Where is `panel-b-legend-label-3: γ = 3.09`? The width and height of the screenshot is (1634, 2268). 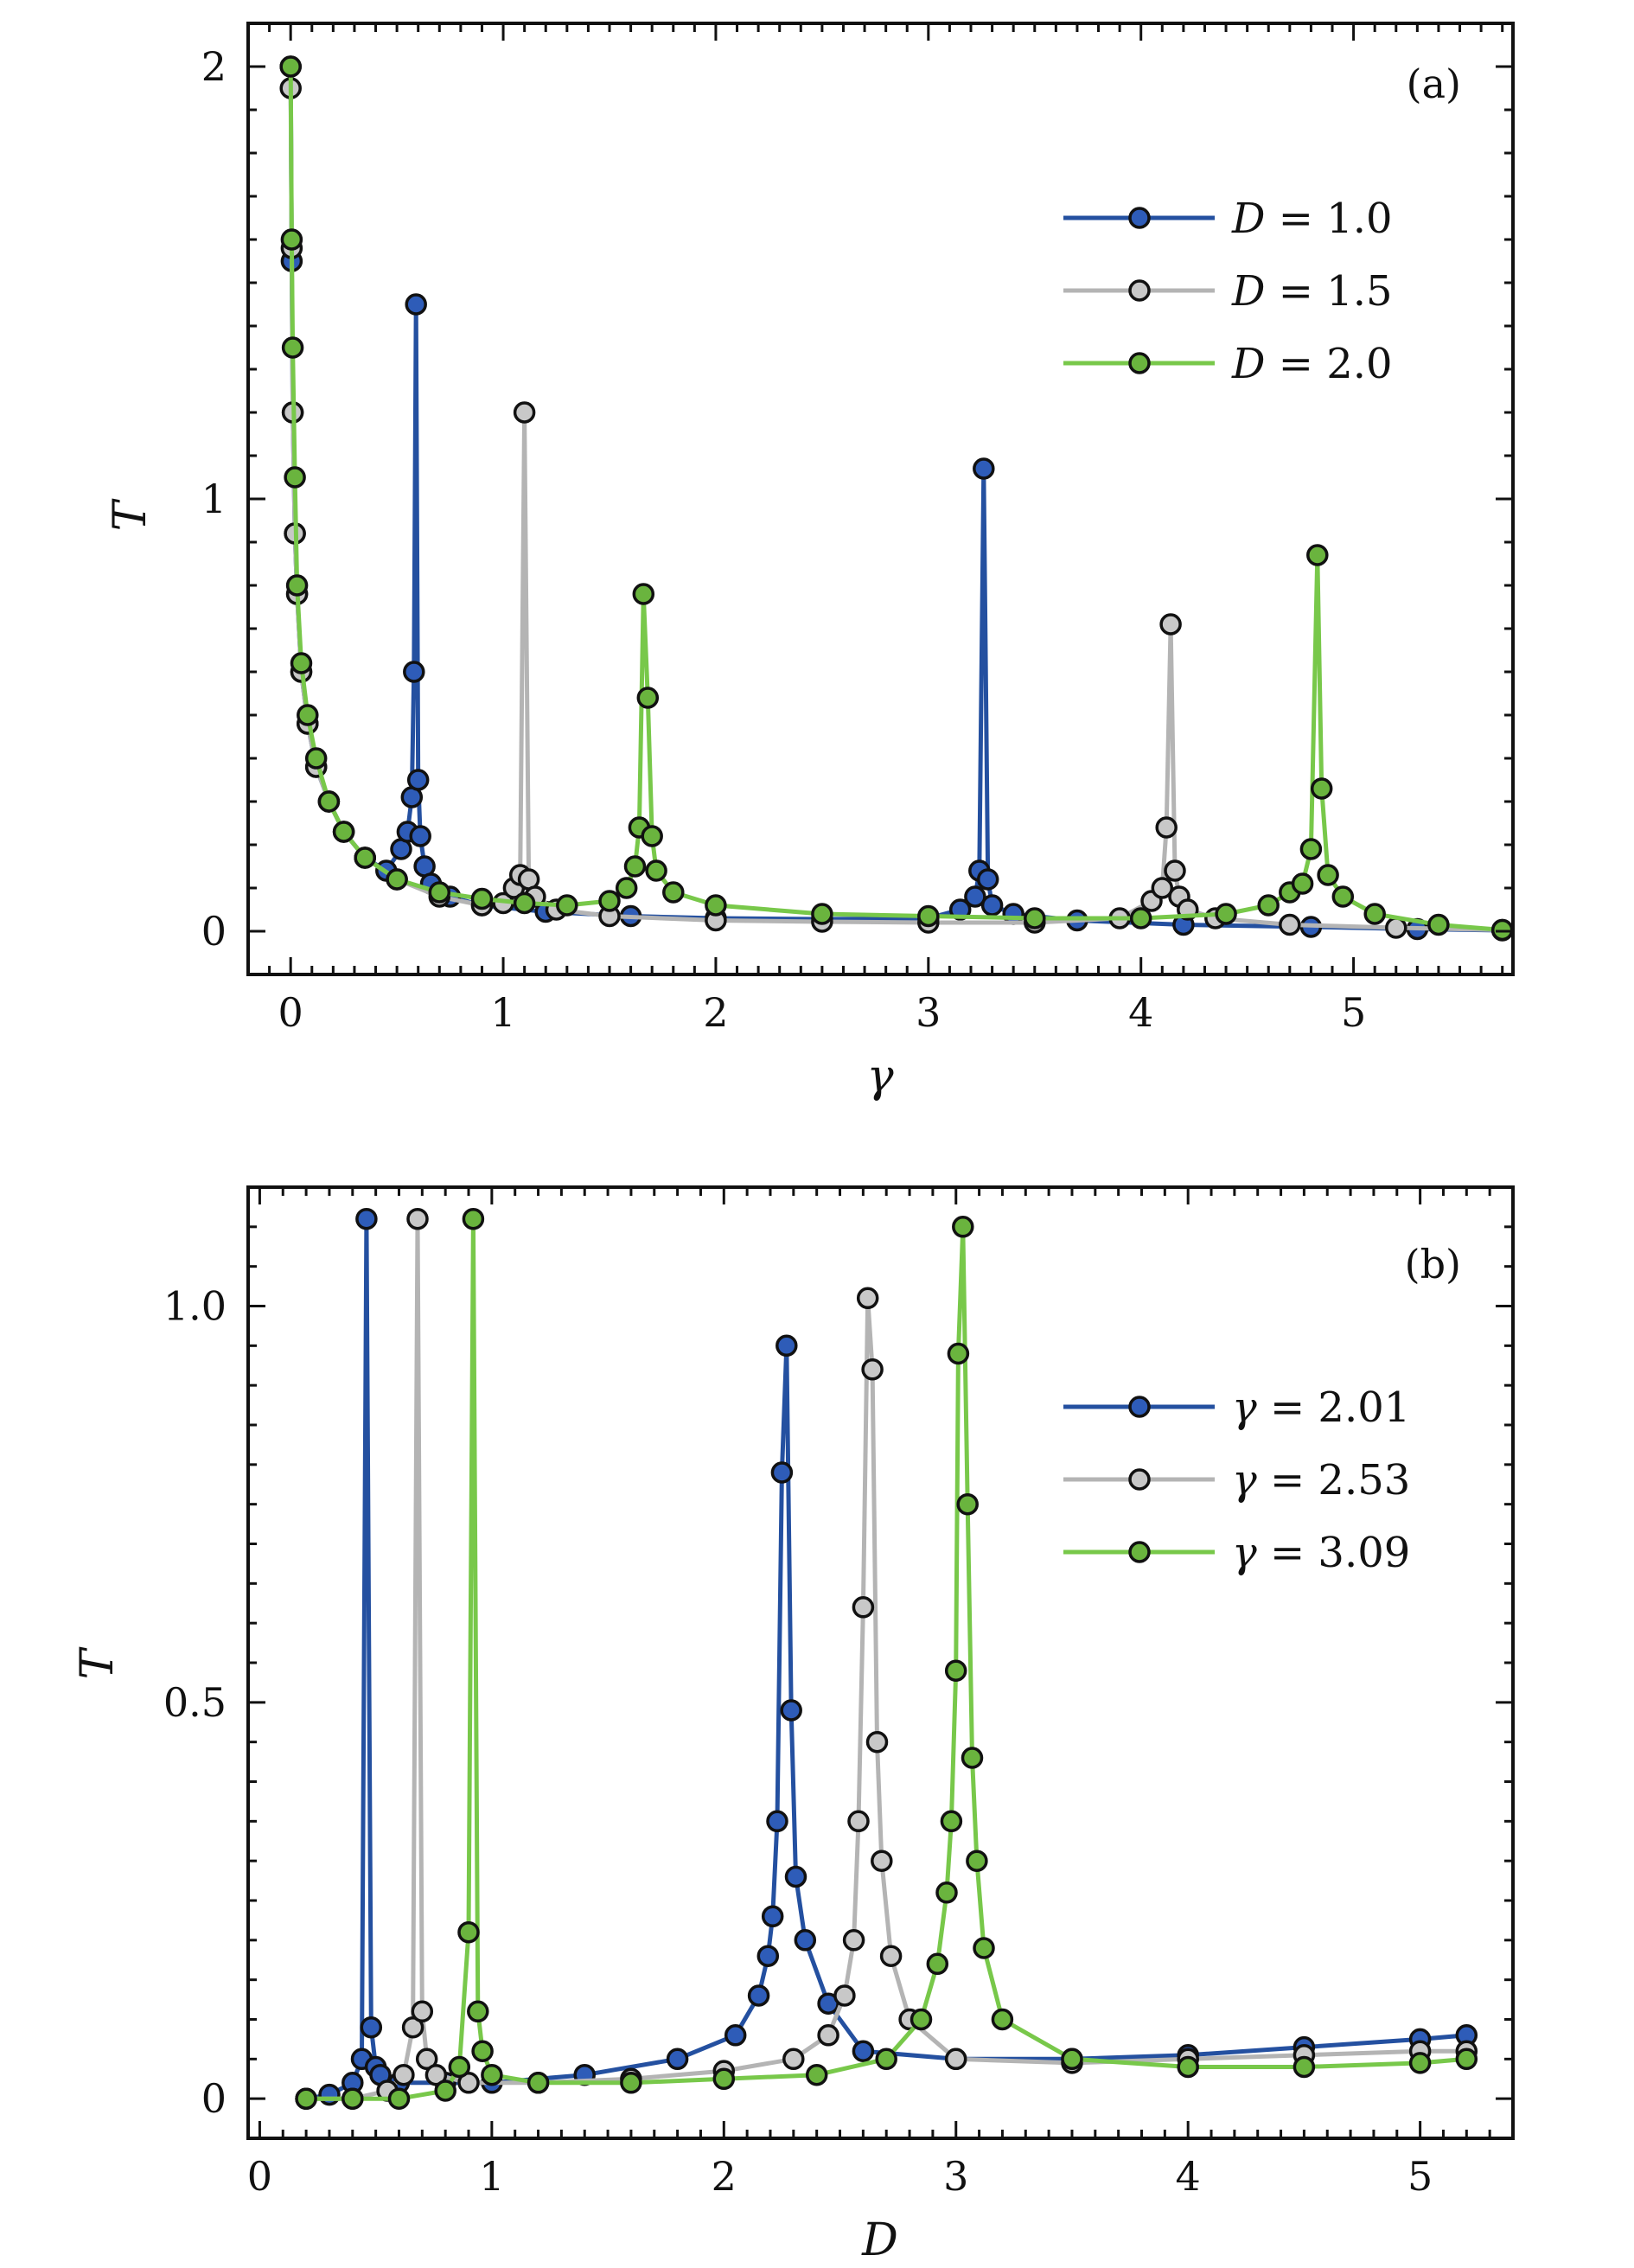 panel-b-legend-label-3: γ = 3.09 is located at coordinates (1321, 1553).